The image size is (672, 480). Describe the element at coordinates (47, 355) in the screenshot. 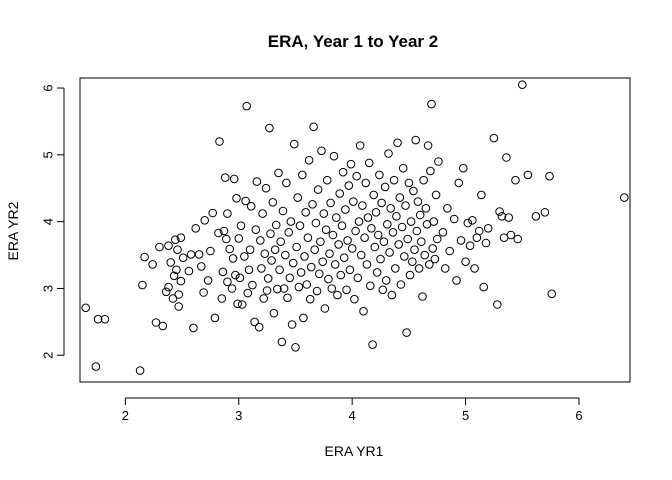

I see `y-tick-label: 2` at that location.